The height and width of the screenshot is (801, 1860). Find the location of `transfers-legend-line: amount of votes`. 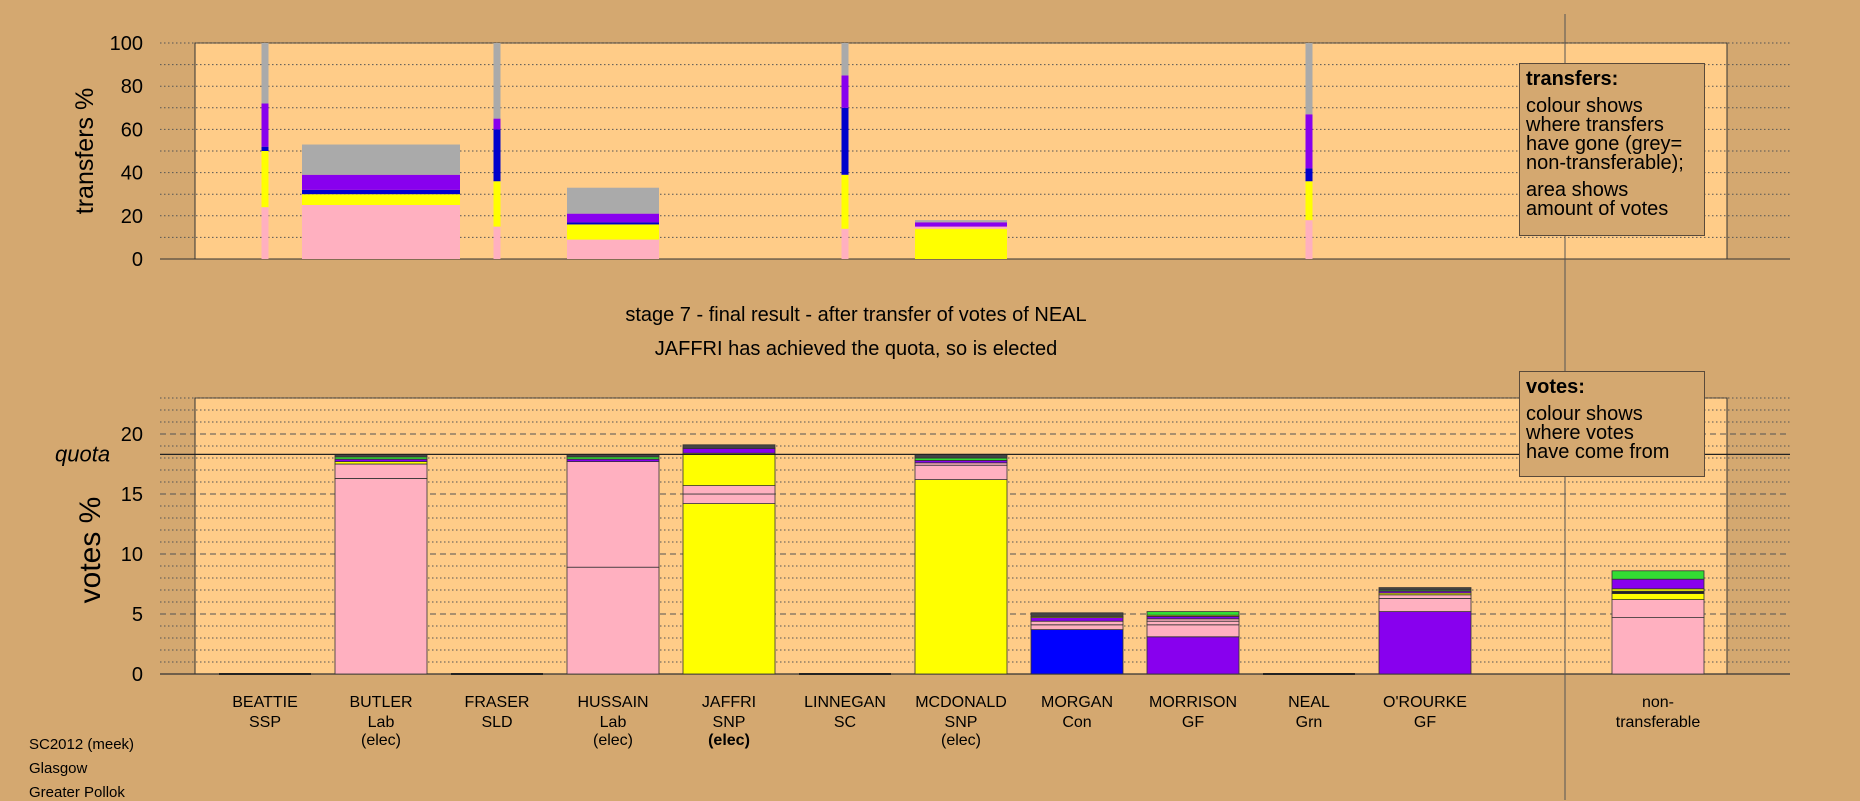

transfers-legend-line: amount of votes is located at coordinates (1597, 209).